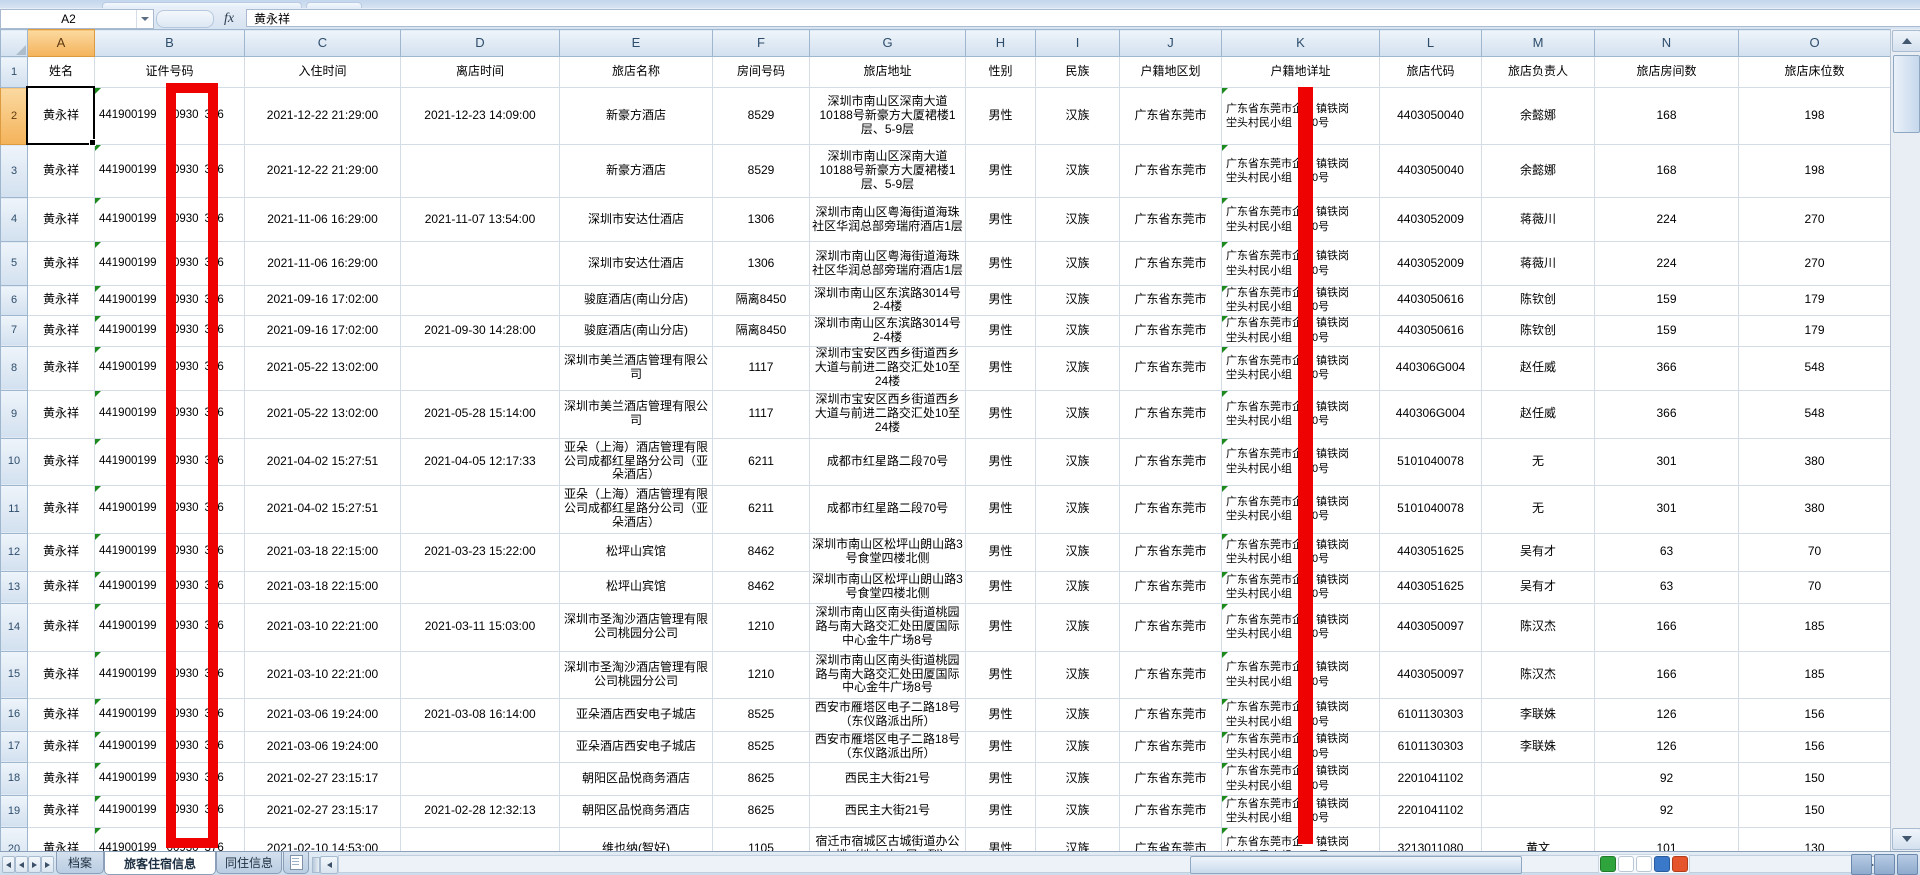 The height and width of the screenshot is (875, 1920). What do you see at coordinates (1814, 552) in the screenshot?
I see `cell-O12: 70` at bounding box center [1814, 552].